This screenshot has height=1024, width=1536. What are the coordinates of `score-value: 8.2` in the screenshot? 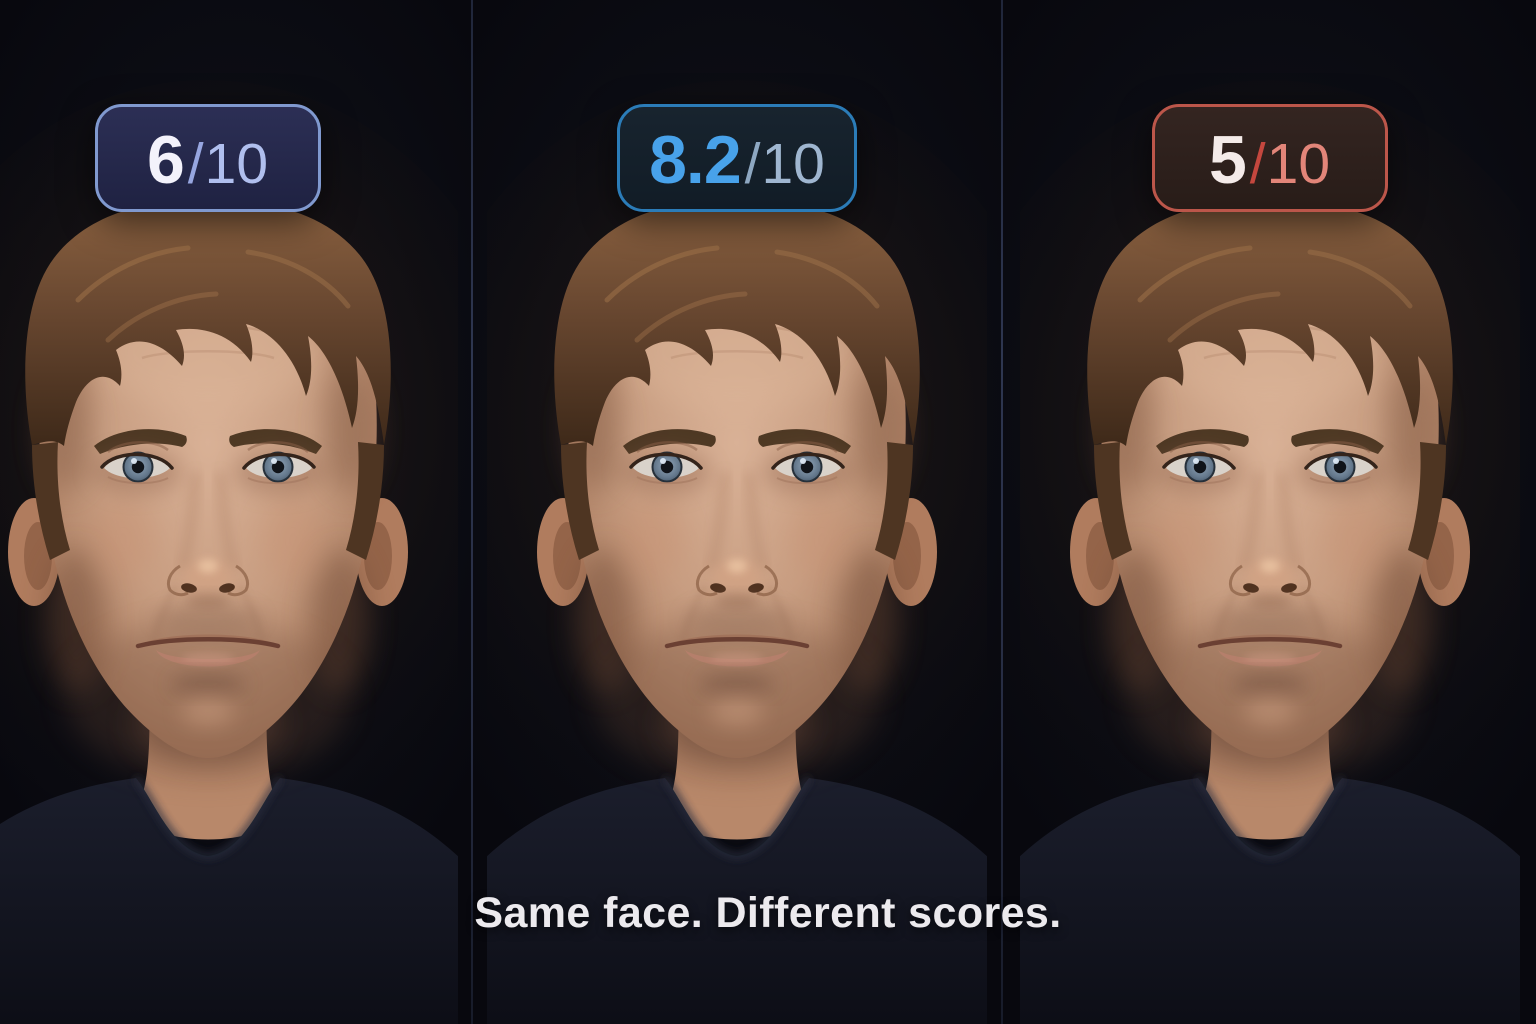 It's located at (695, 160).